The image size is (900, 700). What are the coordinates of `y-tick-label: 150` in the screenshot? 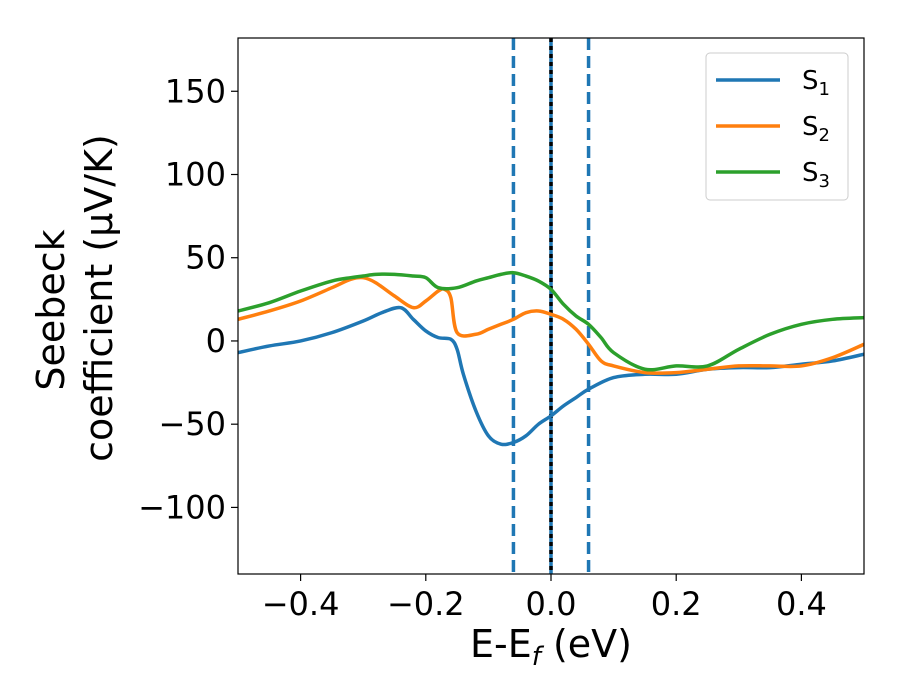 It's located at (195, 91).